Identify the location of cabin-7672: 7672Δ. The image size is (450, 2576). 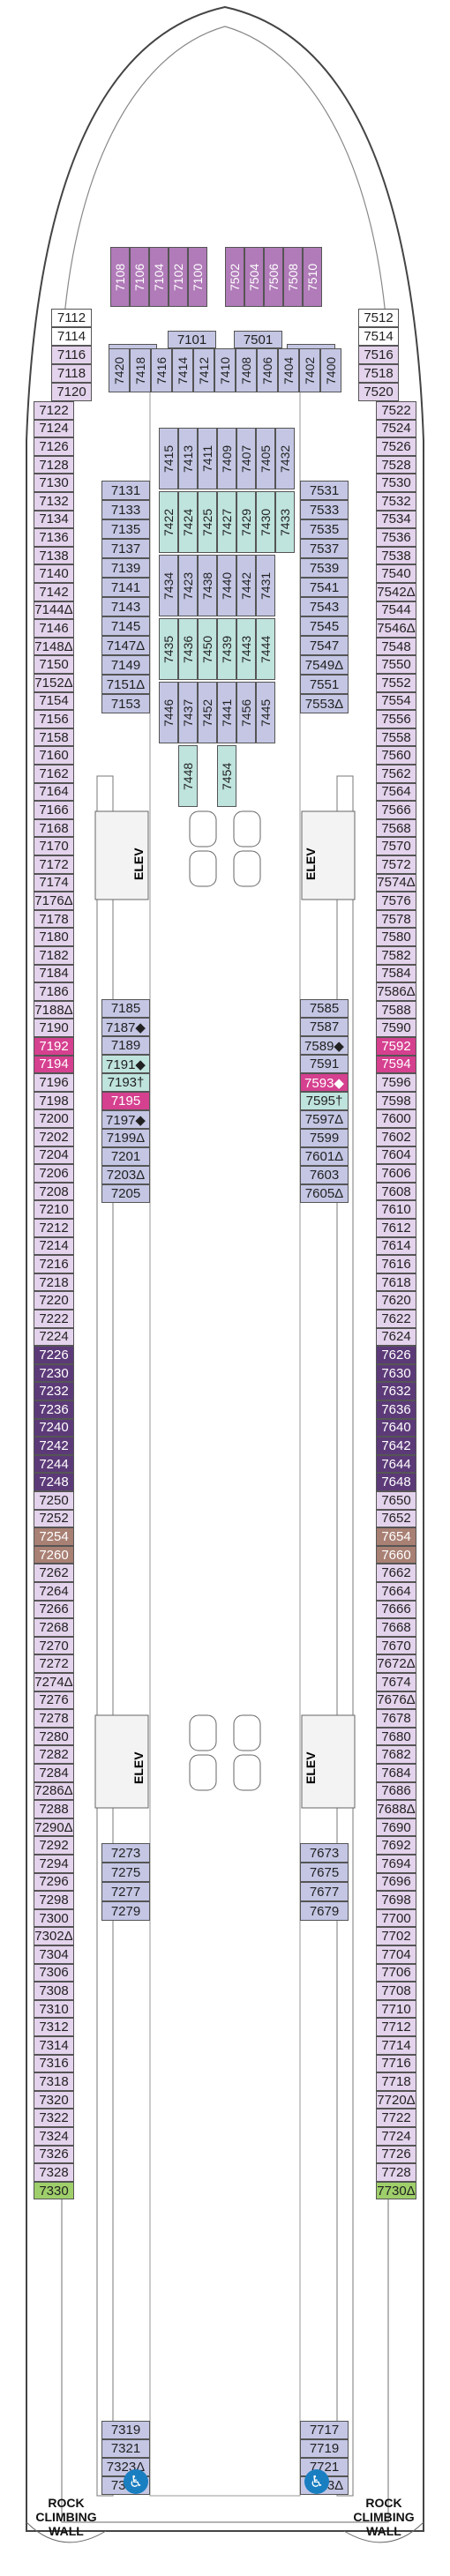
(396, 1663).